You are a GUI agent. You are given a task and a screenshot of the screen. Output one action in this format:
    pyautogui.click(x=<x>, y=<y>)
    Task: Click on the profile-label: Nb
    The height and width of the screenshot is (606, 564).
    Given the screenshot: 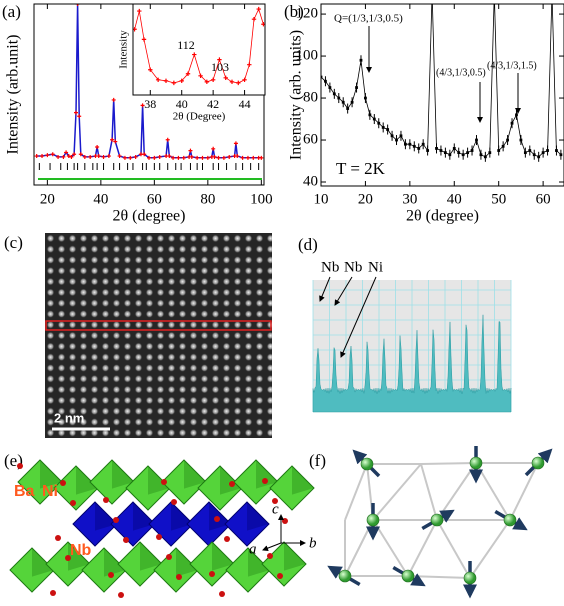 What is the action you would take?
    pyautogui.click(x=330, y=267)
    